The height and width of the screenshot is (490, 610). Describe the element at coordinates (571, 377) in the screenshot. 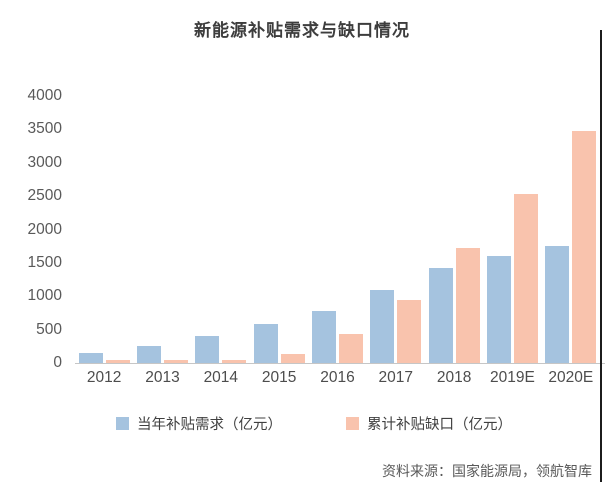

I see `x-axis-label-2020E: 2020E` at that location.